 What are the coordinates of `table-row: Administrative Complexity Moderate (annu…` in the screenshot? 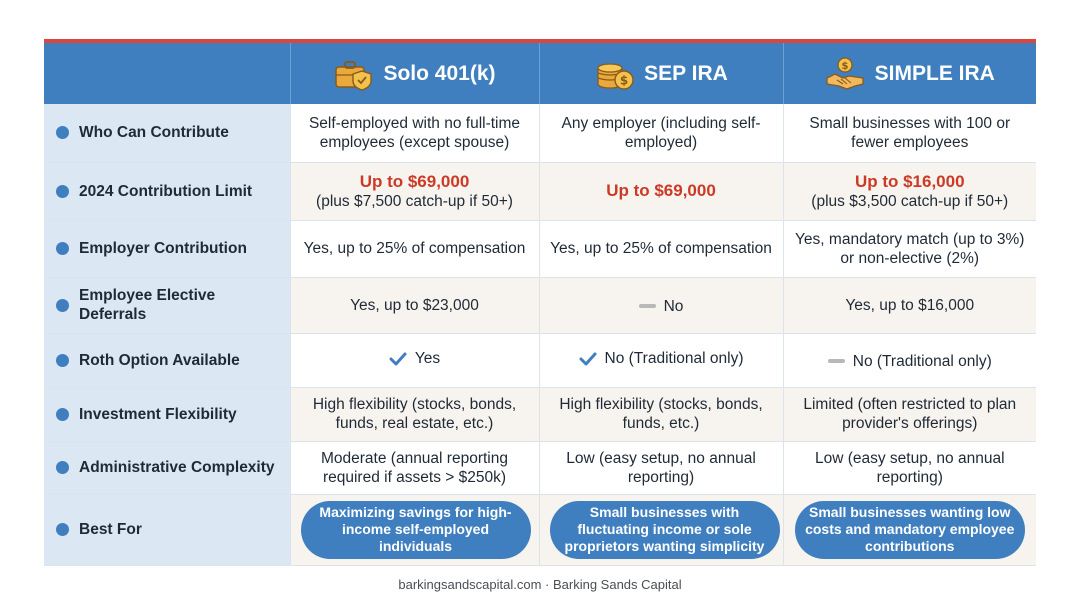 It's located at (540, 468).